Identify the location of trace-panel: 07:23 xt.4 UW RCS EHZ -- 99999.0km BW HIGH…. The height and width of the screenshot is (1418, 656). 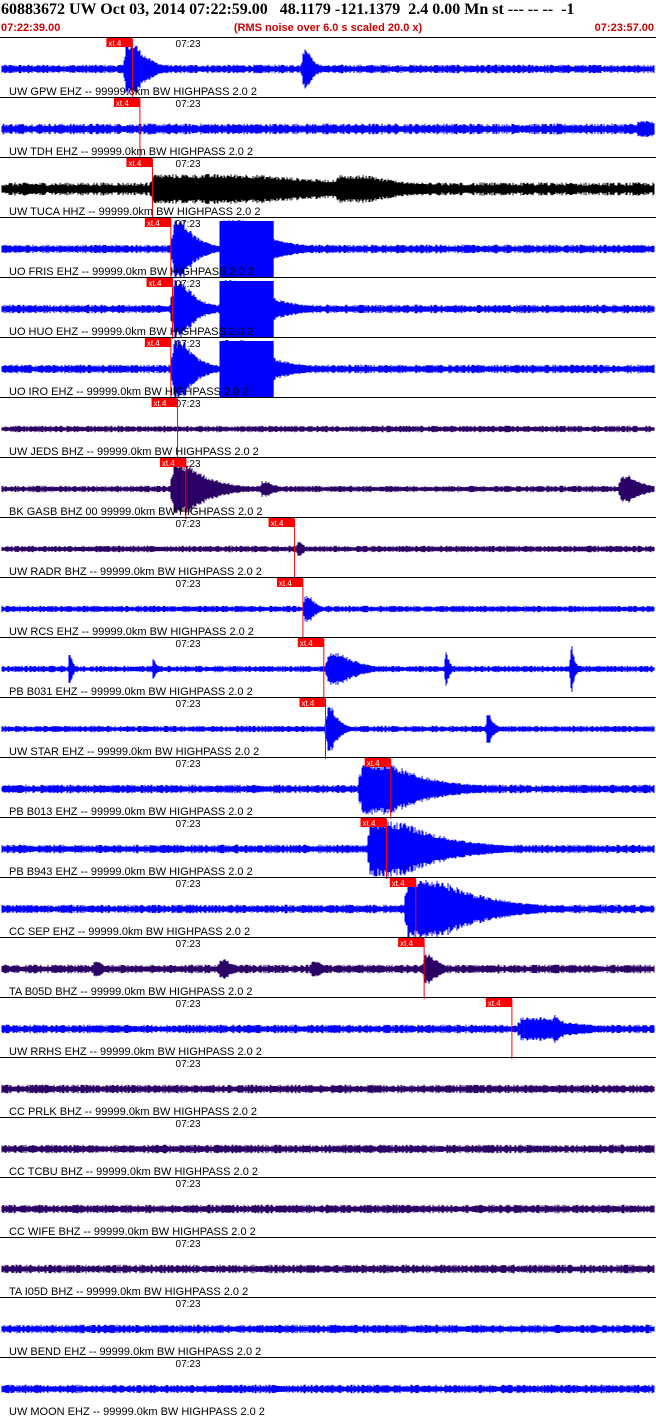
(328, 608).